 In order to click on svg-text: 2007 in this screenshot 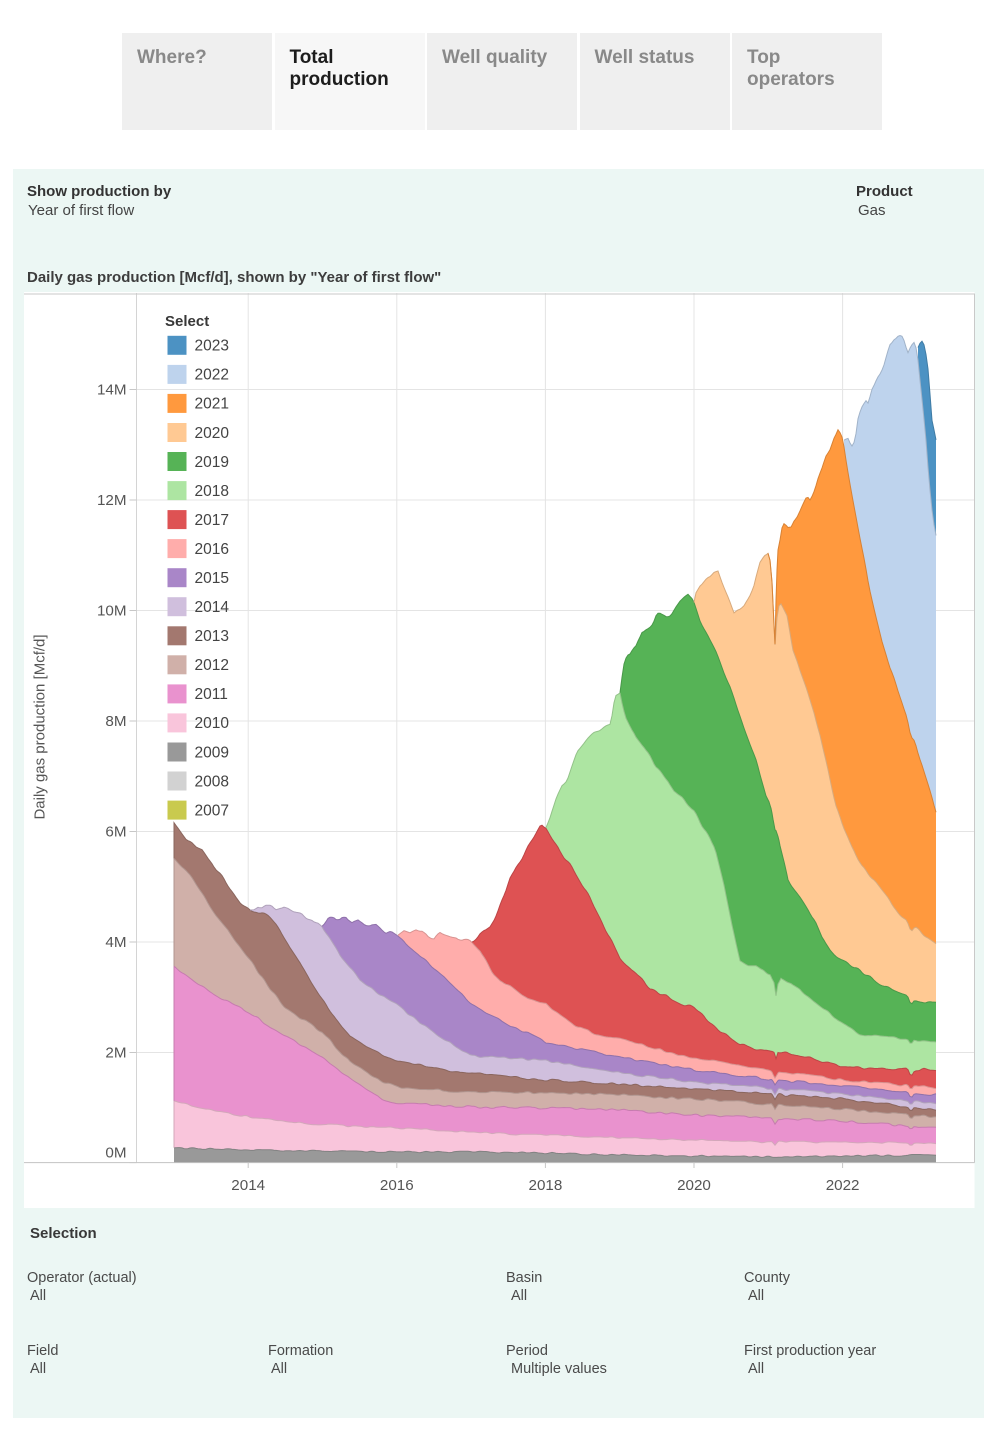, I will do `click(212, 810)`.